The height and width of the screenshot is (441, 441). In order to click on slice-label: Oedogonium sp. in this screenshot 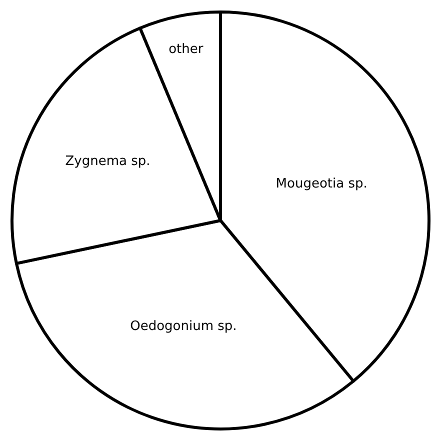, I will do `click(183, 326)`.